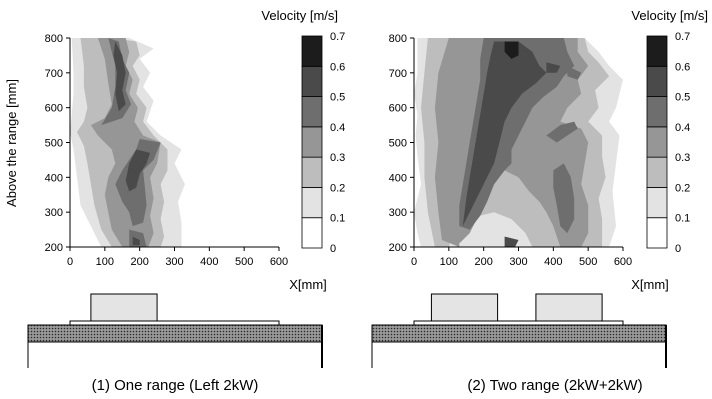 This screenshot has width=712, height=399. Describe the element at coordinates (554, 385) in the screenshot. I see `panel-caption: (2) Two range (2kW+2kW)` at that location.